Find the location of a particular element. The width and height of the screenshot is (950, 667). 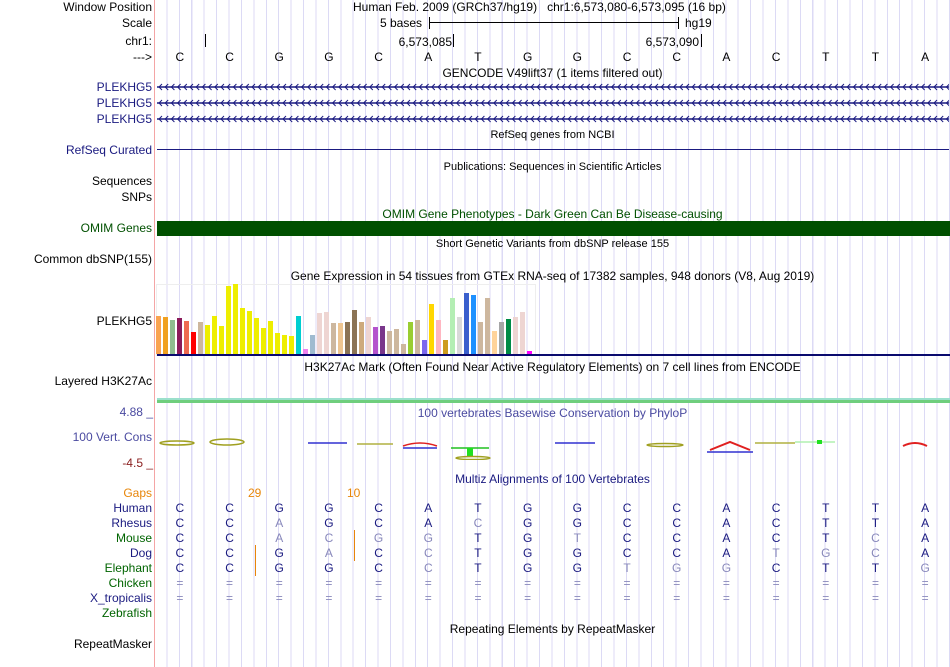

scale-label: Scale is located at coordinates (136, 23).